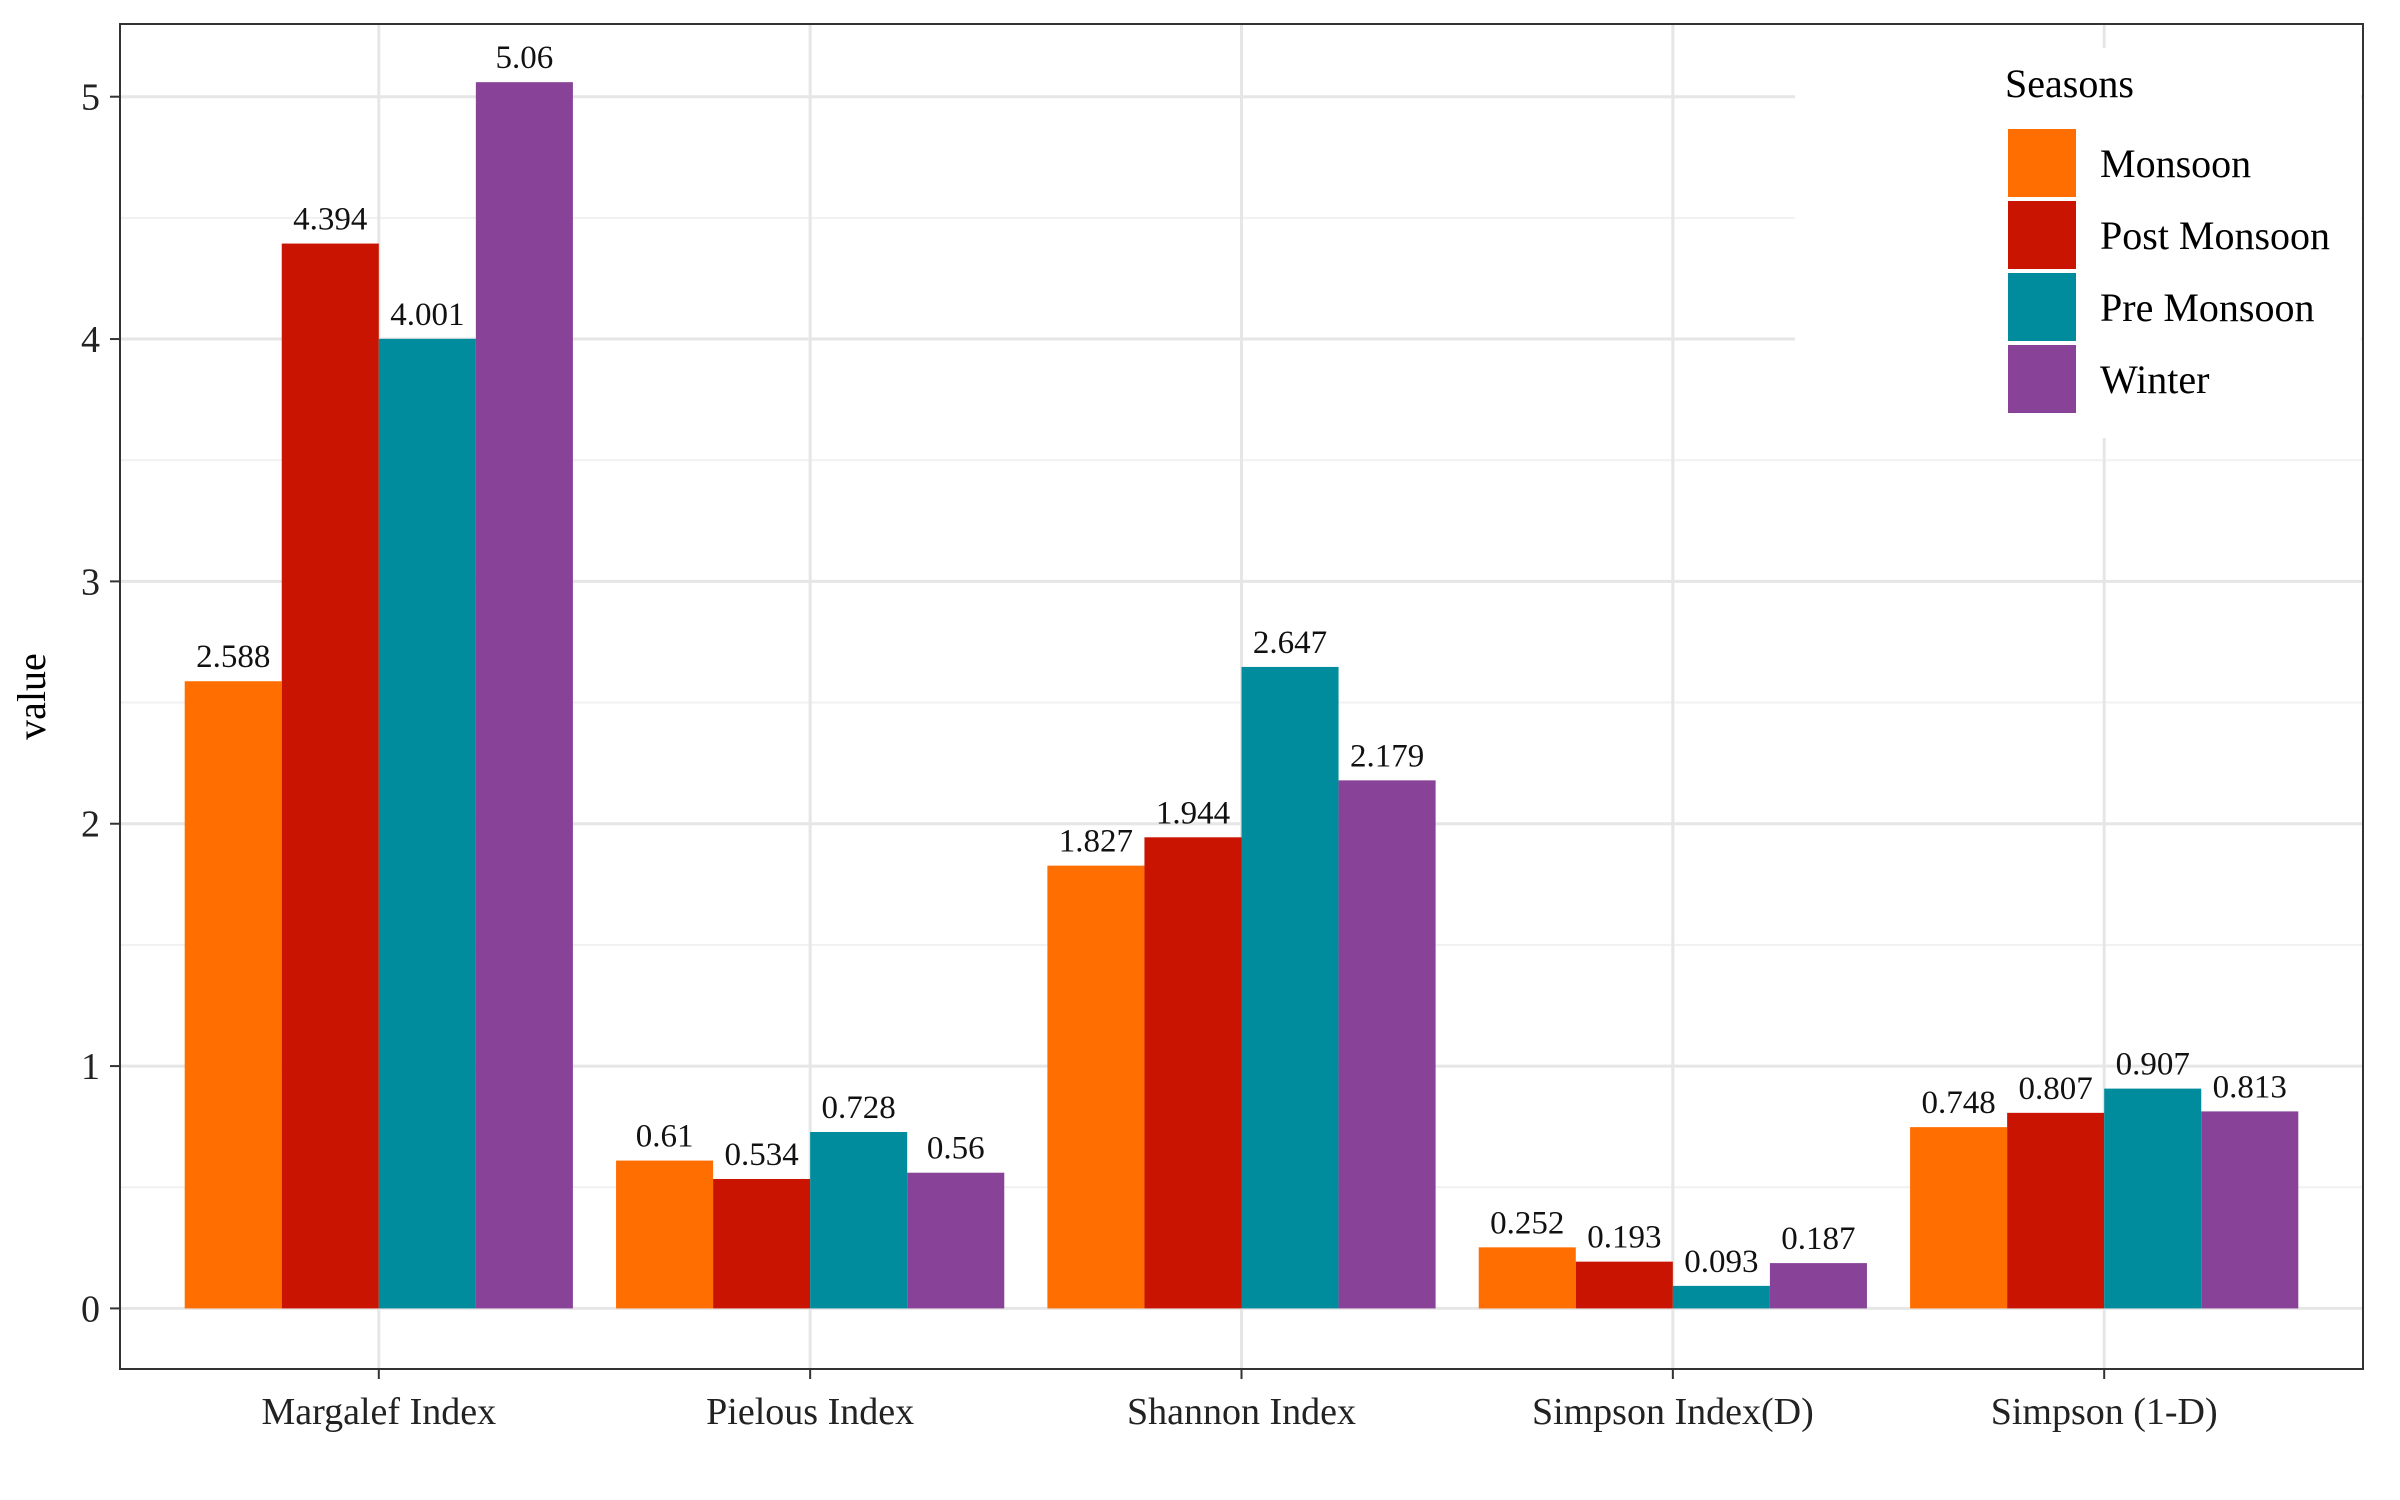 This screenshot has width=2400, height=1500. What do you see at coordinates (90, 340) in the screenshot?
I see `y-tick-label: 4` at bounding box center [90, 340].